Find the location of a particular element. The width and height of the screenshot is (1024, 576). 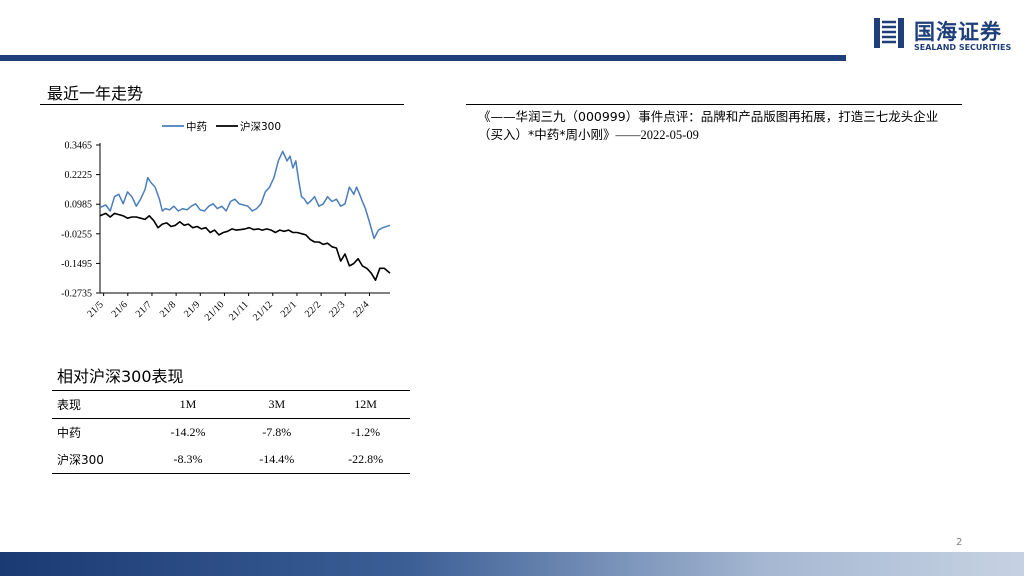

x-tick-label: 21/10 is located at coordinates (215, 311).